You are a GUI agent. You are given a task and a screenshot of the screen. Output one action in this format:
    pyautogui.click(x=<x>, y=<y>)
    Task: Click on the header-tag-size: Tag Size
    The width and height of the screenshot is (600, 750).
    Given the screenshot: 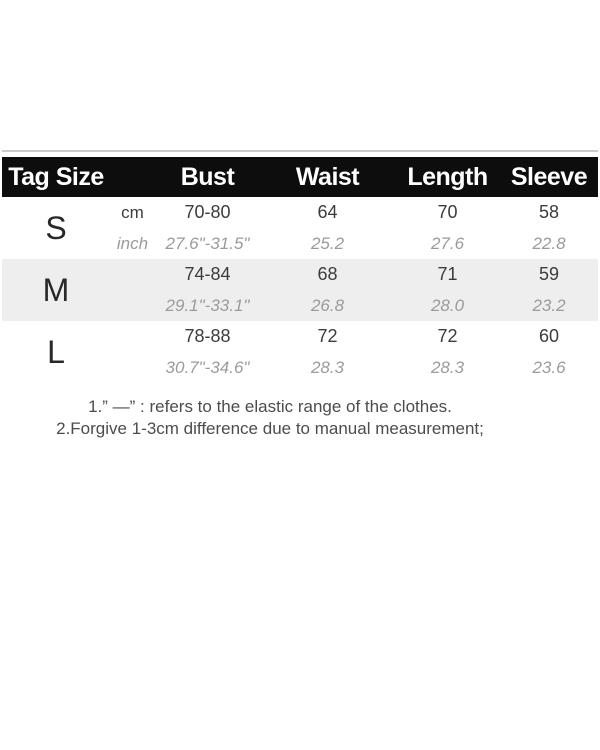 What is the action you would take?
    pyautogui.click(x=56, y=177)
    